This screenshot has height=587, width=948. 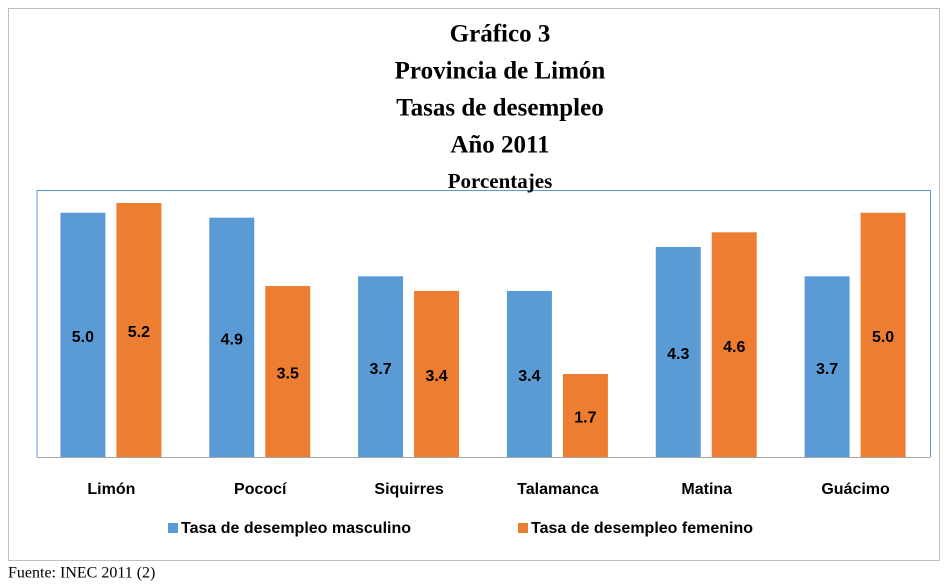 I want to click on x-tick-label: Matina, so click(x=706, y=489).